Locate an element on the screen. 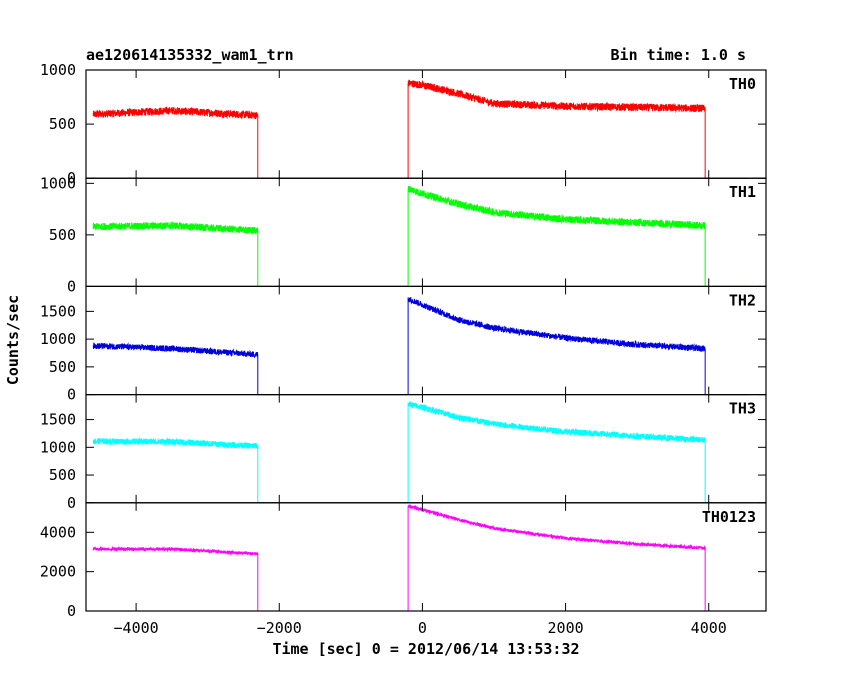  panel-th0123: 0 2000 4000 TH0123 is located at coordinates (403, 561).